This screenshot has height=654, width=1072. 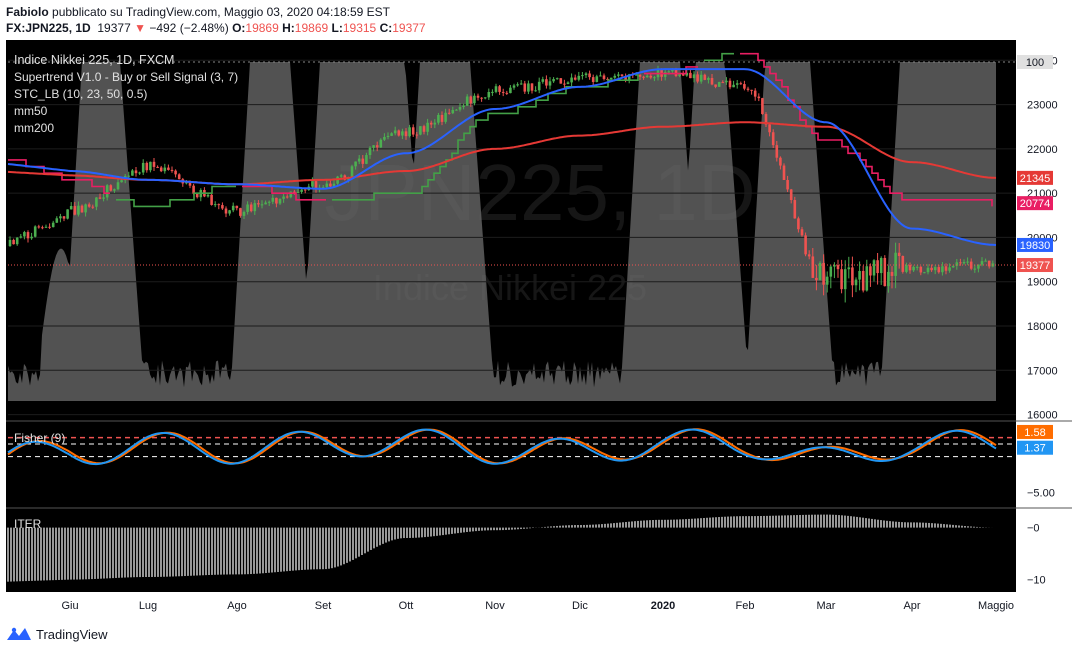 What do you see at coordinates (580, 606) in the screenshot?
I see `time-tick-label: Dic` at bounding box center [580, 606].